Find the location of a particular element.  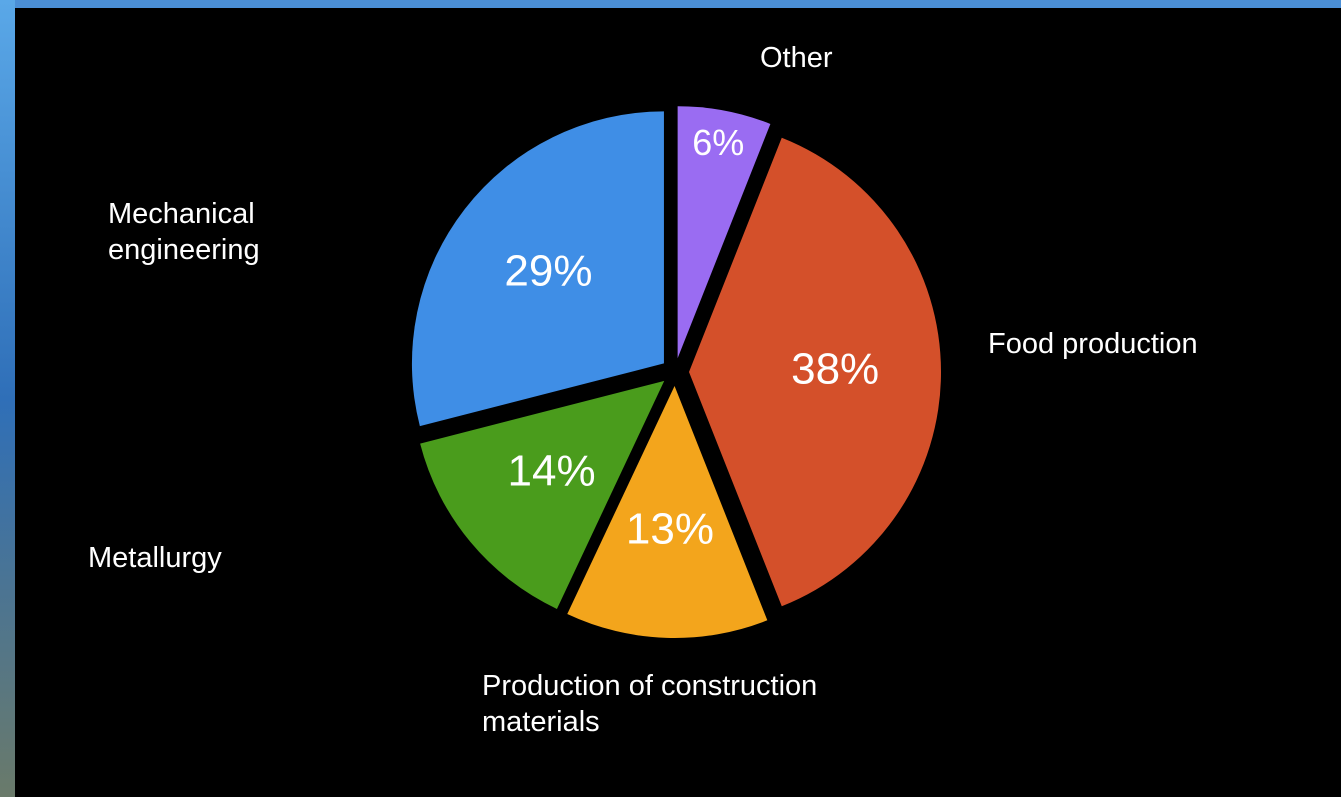

value-label: 6% is located at coordinates (718, 142).